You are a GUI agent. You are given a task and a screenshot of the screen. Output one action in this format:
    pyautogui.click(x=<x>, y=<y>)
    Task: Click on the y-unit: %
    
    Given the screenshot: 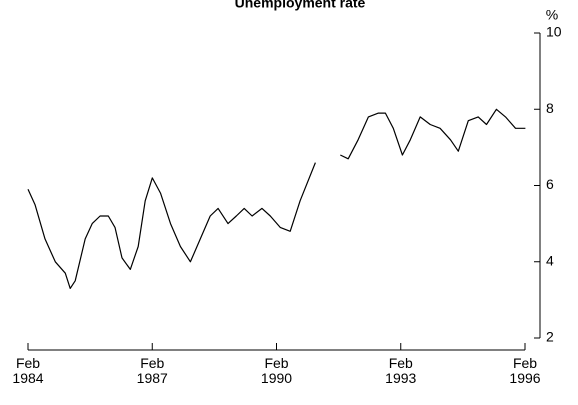 What is the action you would take?
    pyautogui.click(x=552, y=15)
    